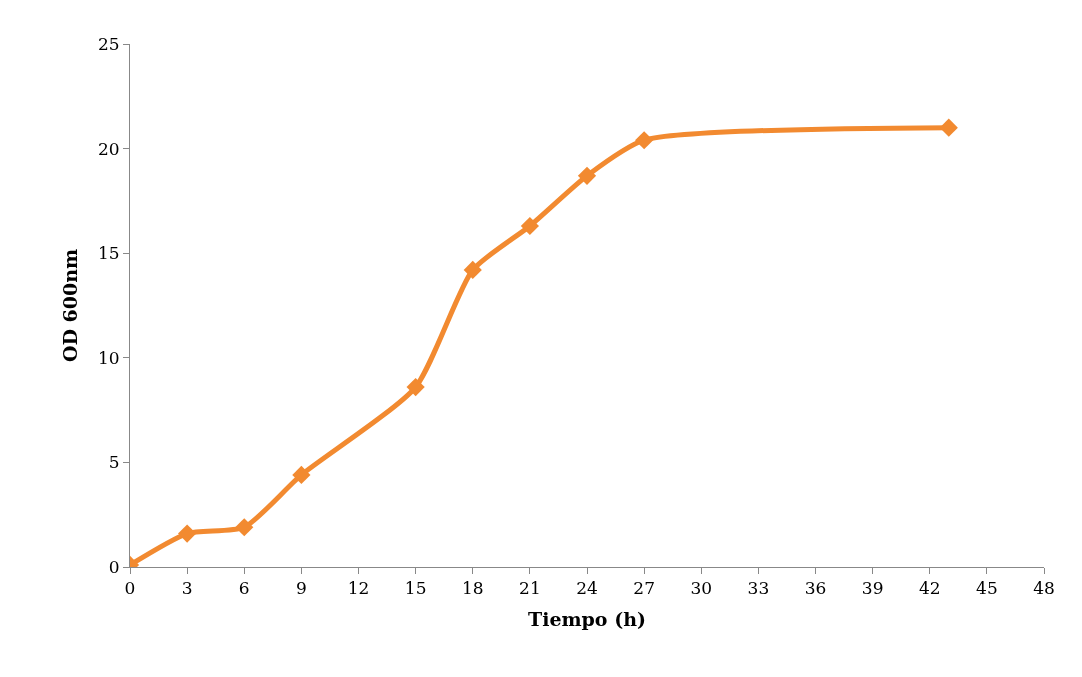  What do you see at coordinates (114, 566) in the screenshot?
I see `y-tick-label: 0` at bounding box center [114, 566].